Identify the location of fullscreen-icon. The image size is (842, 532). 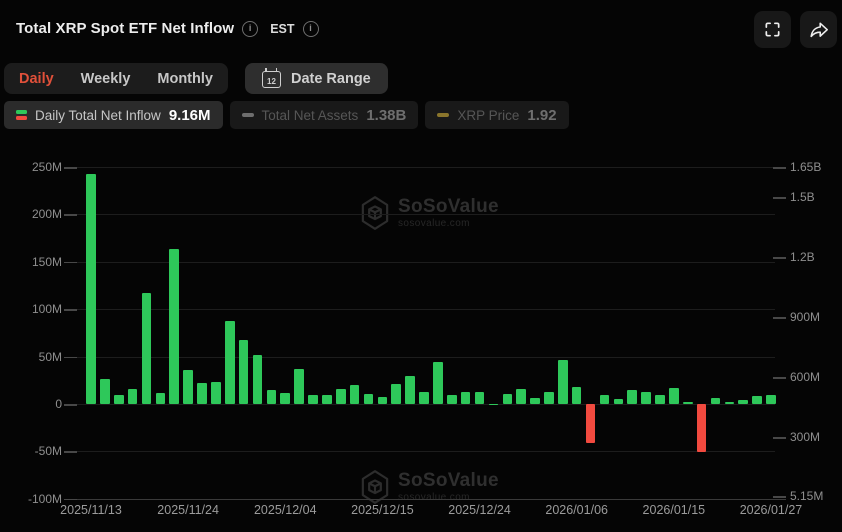
(772, 29).